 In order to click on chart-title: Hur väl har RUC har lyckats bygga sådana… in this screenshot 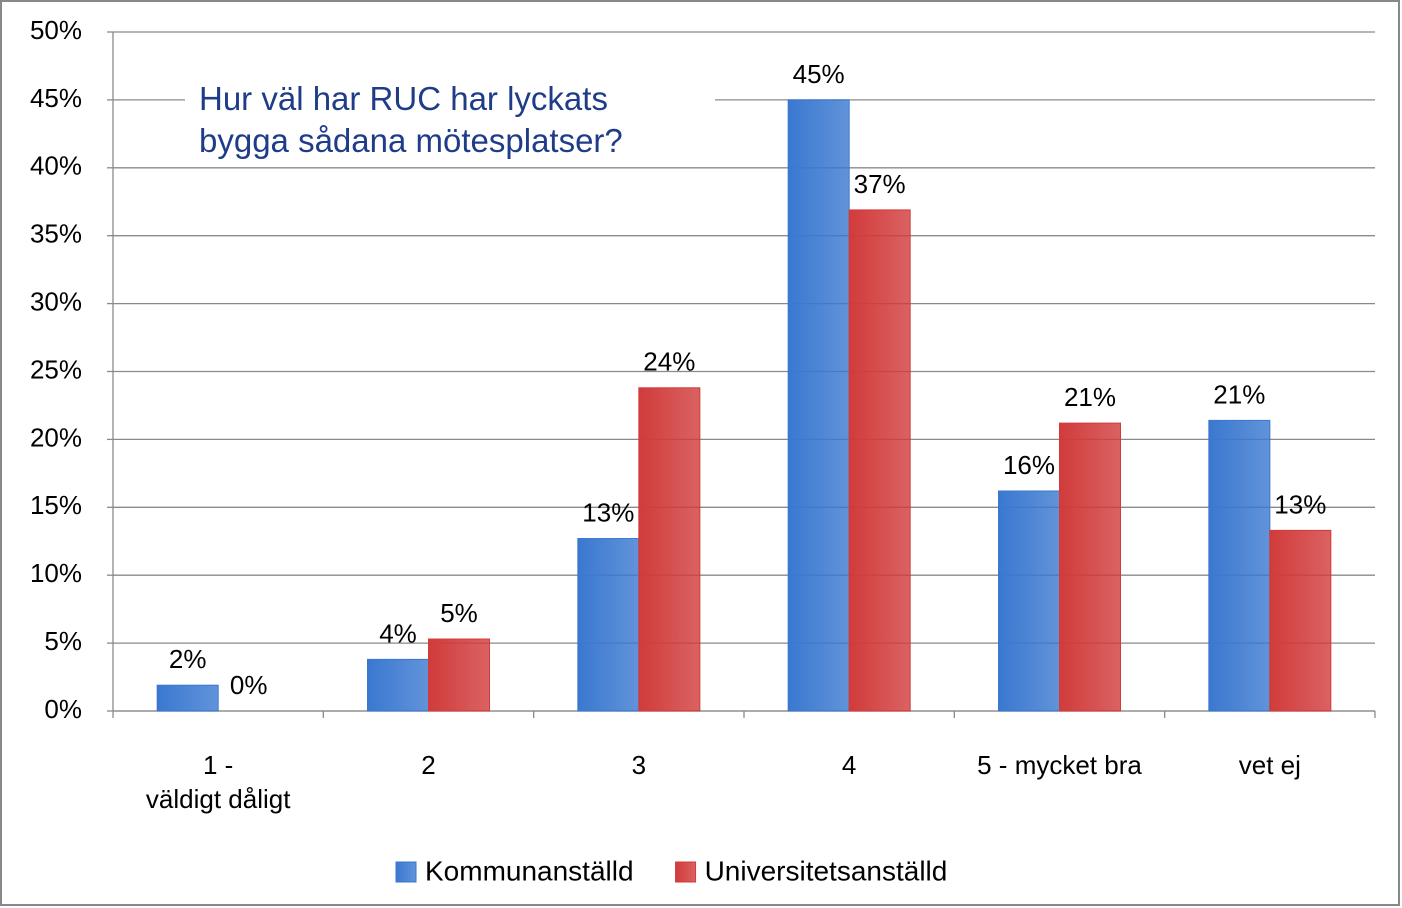, I will do `click(450, 120)`.